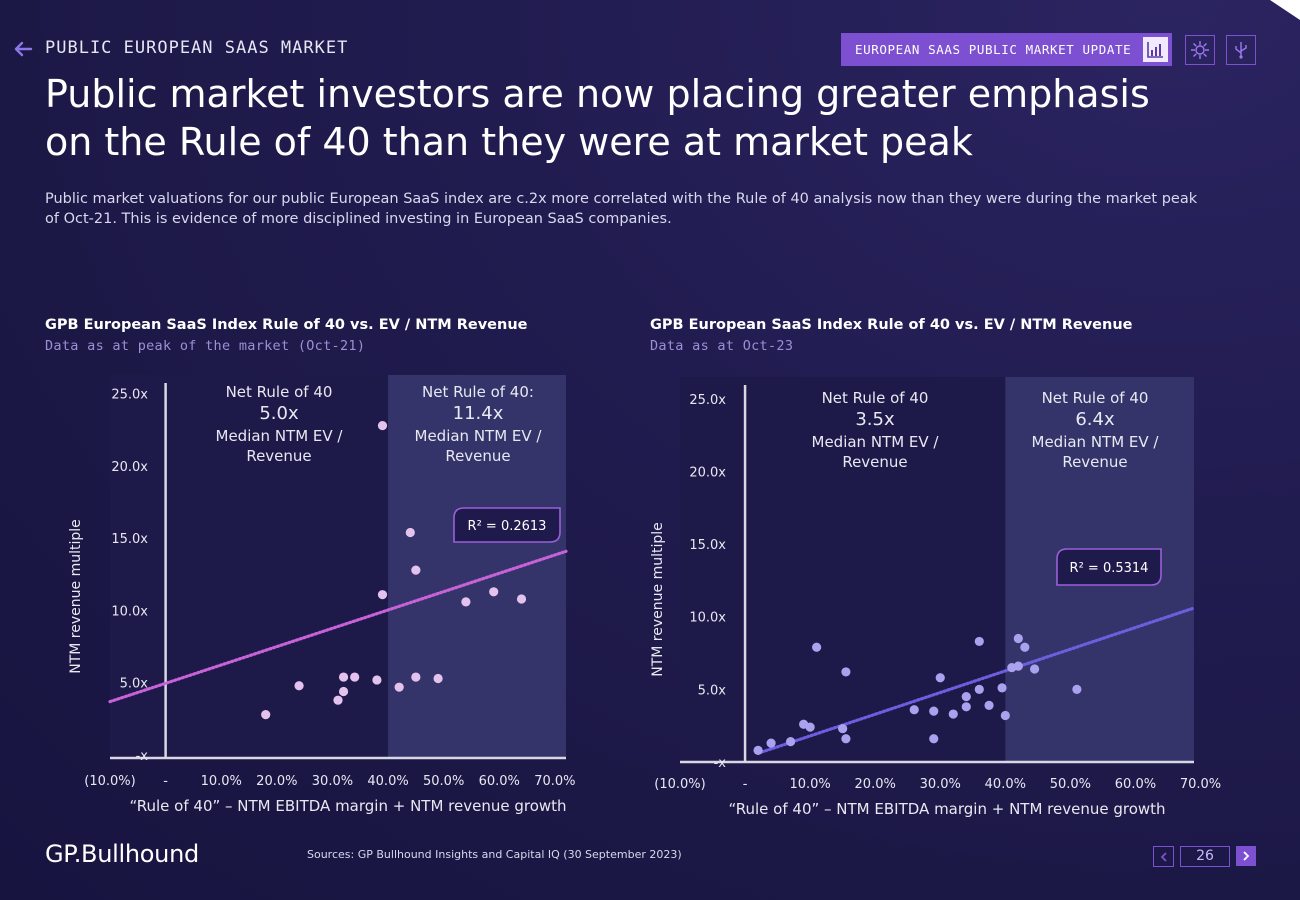  What do you see at coordinates (1200, 50) in the screenshot?
I see `gear-icon` at bounding box center [1200, 50].